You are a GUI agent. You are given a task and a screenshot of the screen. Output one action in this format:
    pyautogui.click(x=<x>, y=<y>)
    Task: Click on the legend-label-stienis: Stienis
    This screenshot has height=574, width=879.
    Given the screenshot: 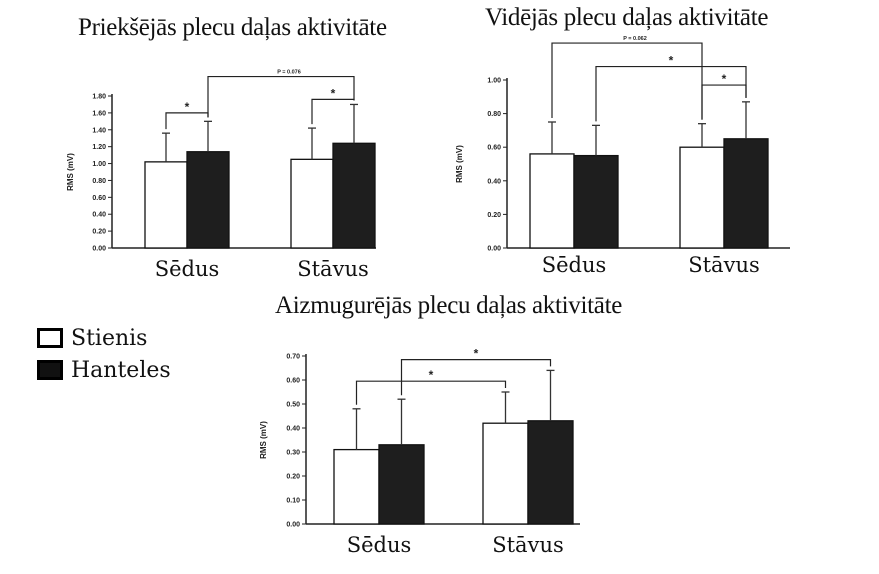 What is the action you would take?
    pyautogui.click(x=109, y=338)
    